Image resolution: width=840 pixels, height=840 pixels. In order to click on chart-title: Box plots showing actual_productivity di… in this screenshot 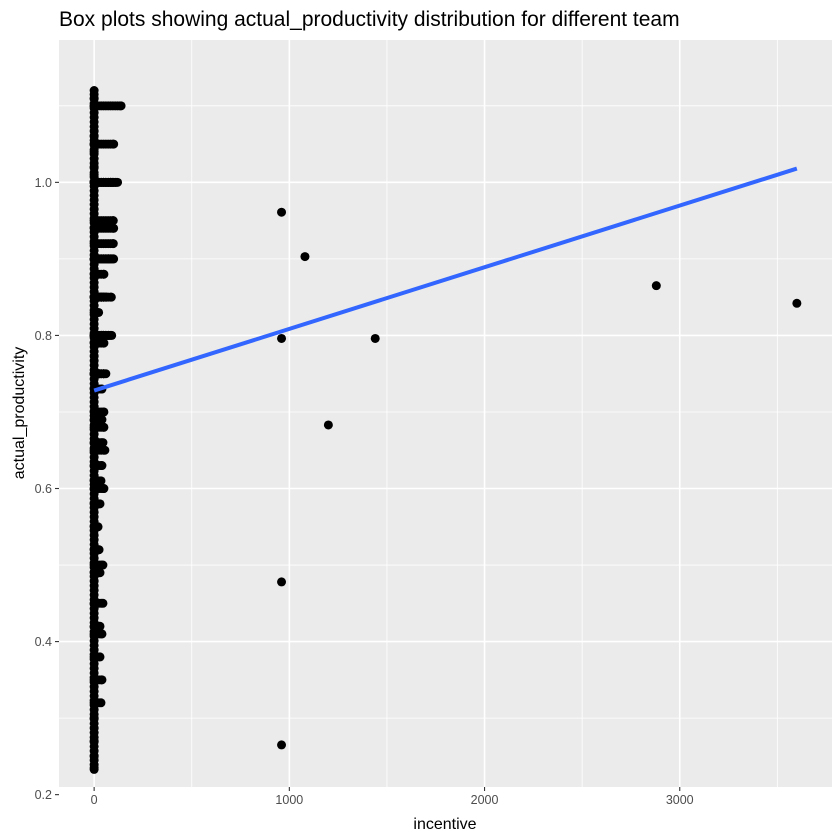, I will do `click(369, 19)`.